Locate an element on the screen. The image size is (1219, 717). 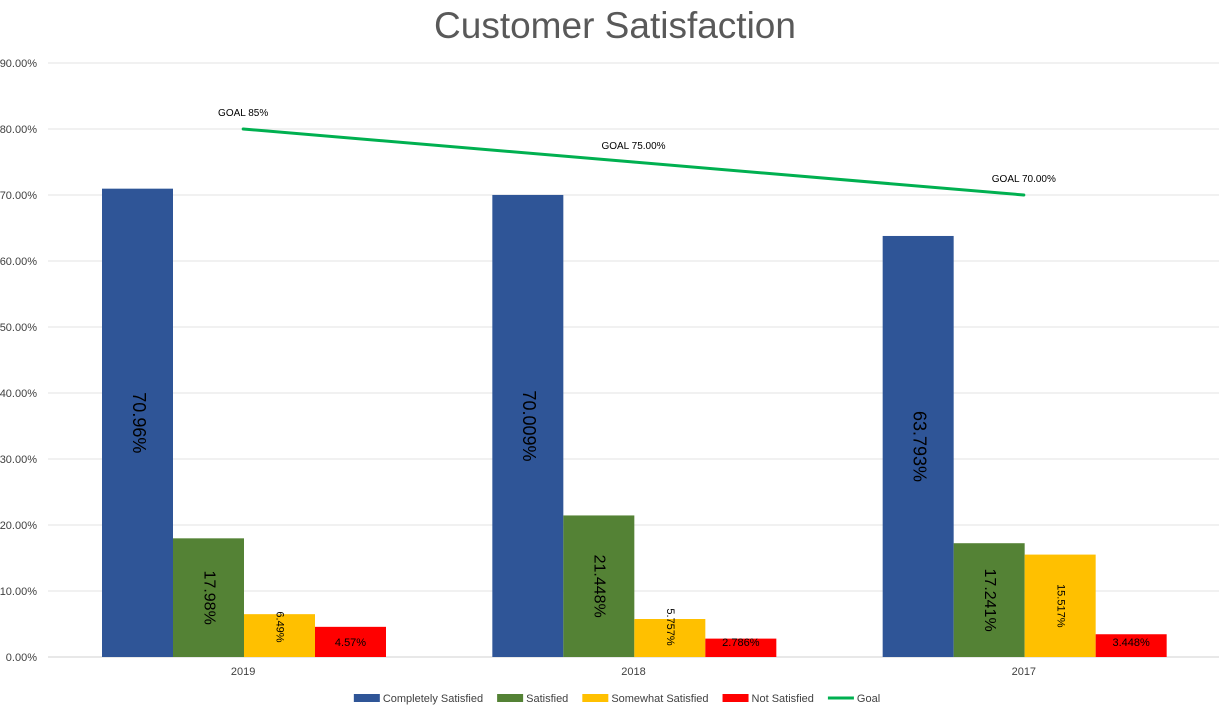
legend-label: Completely Satisfied is located at coordinates (433, 699).